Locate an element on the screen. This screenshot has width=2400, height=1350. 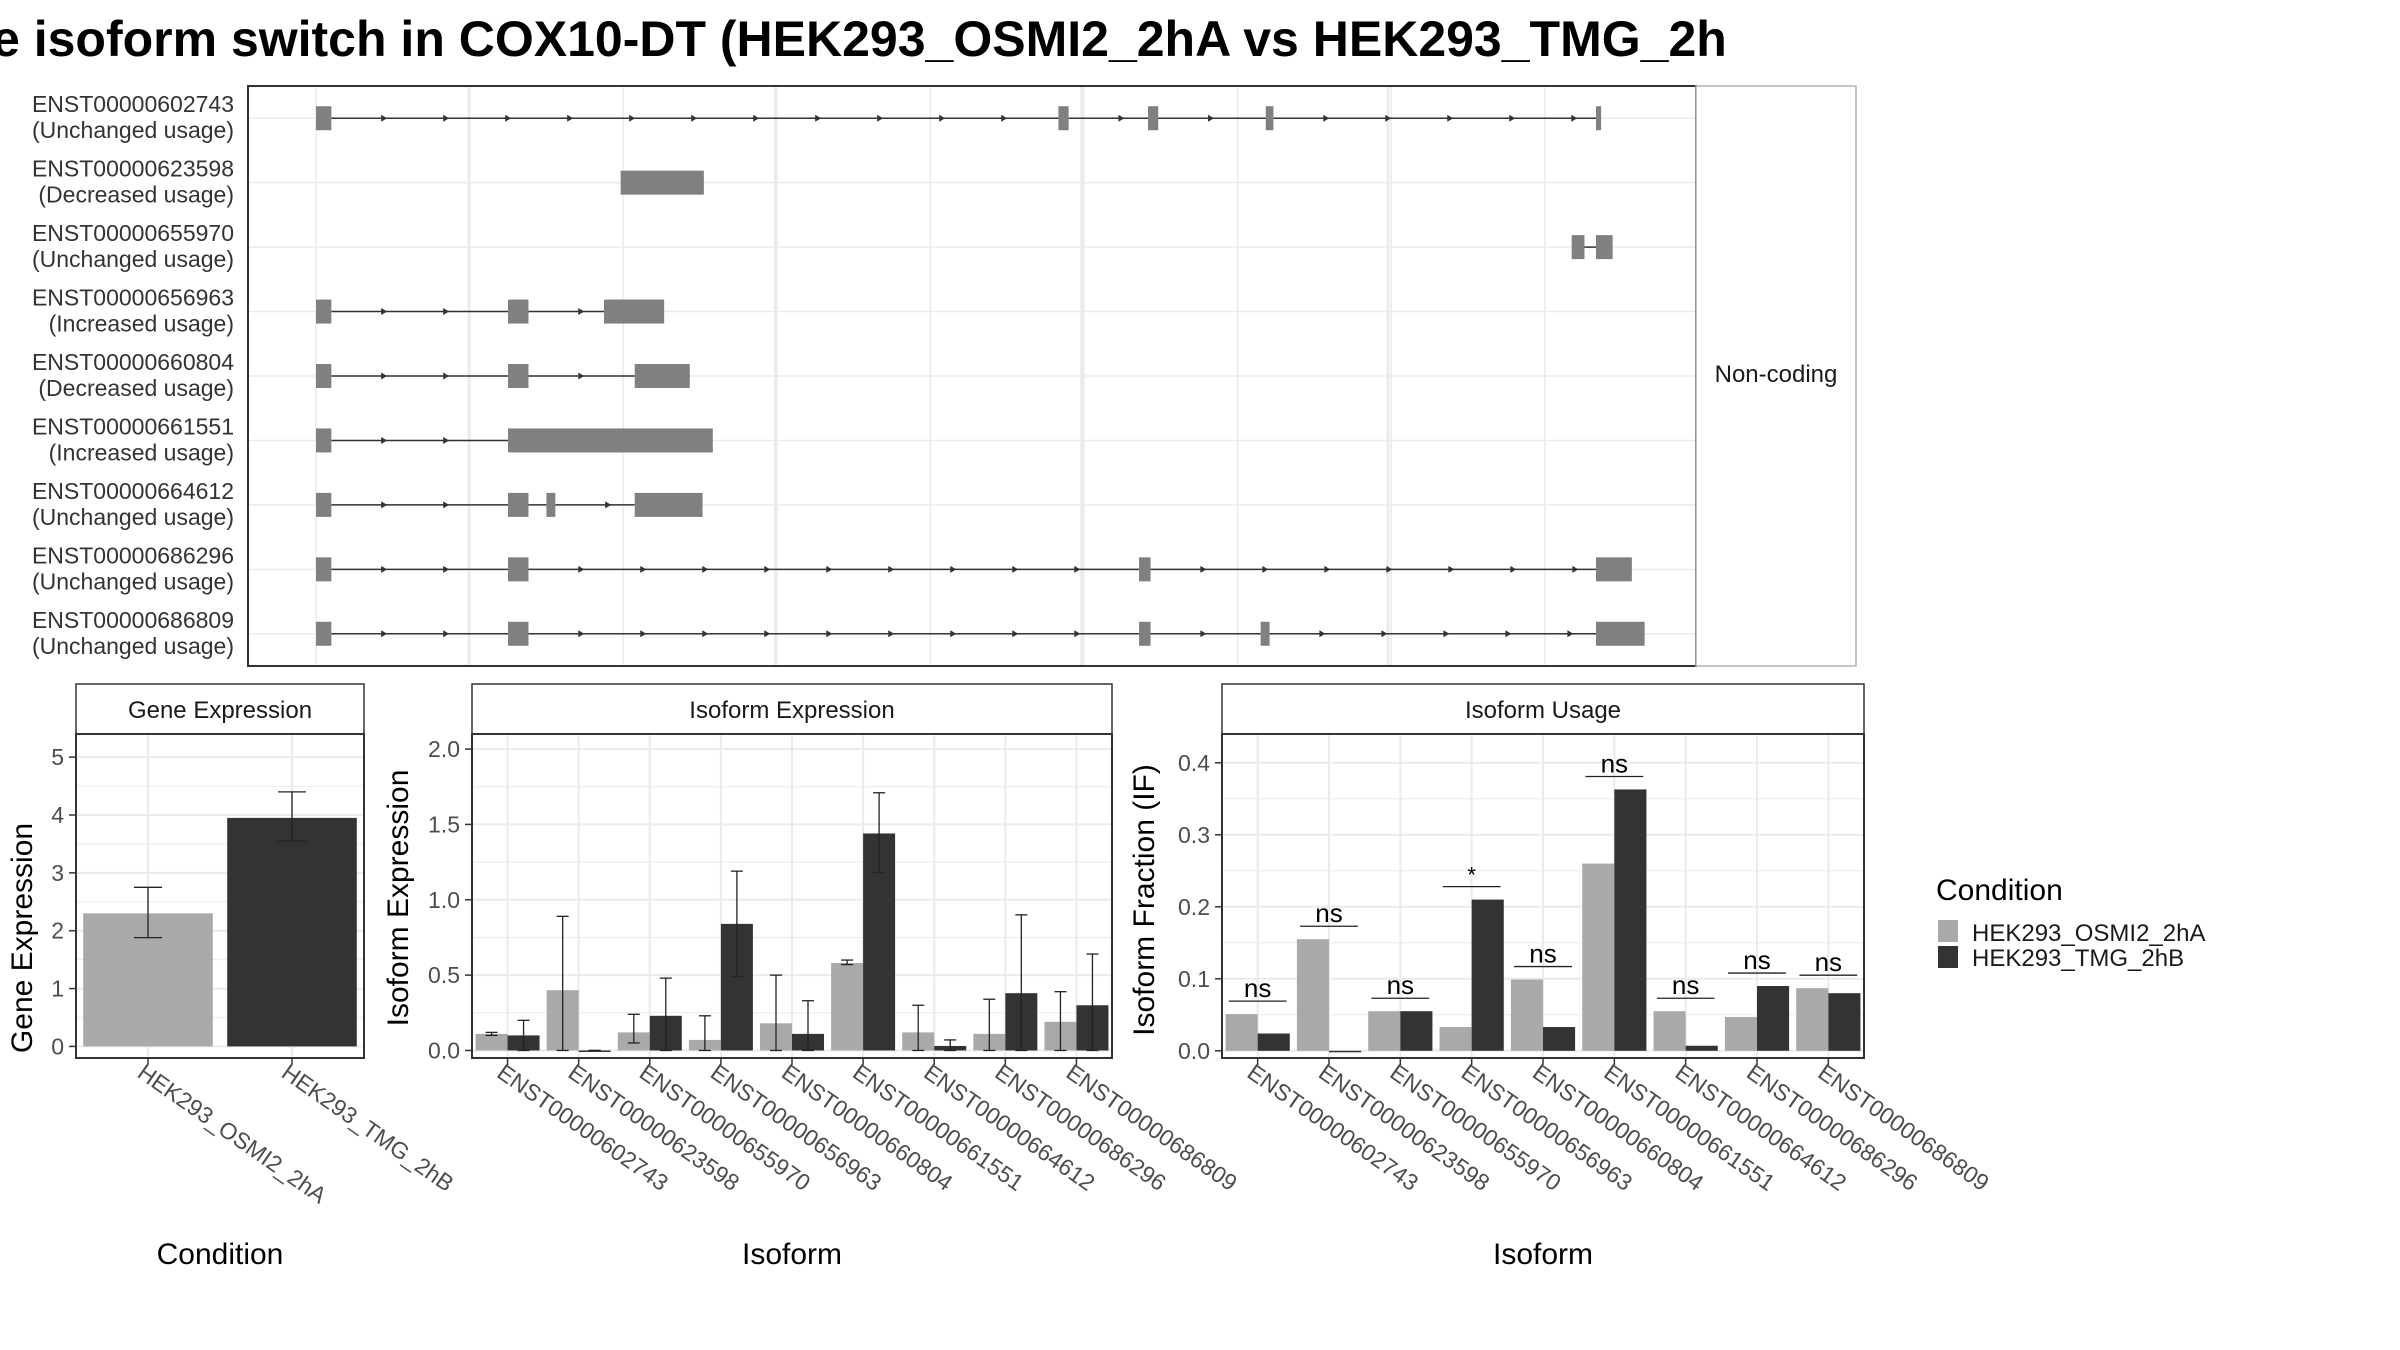
y-tick-label: 4 is located at coordinates (57, 815).